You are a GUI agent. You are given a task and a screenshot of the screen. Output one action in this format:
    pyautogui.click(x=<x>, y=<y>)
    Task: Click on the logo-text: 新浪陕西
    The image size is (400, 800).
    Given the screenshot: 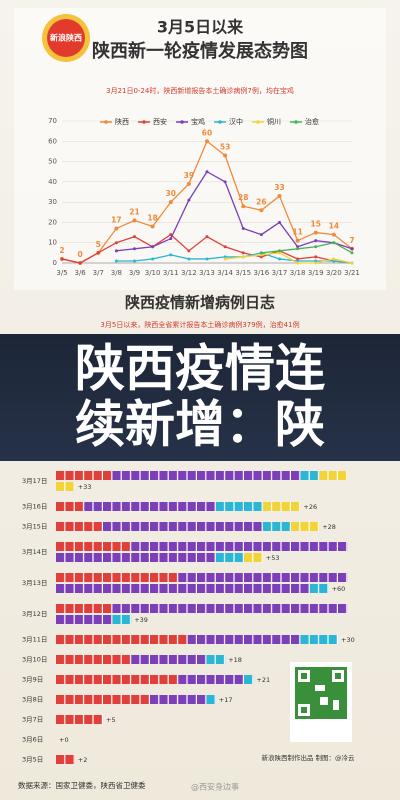 What is the action you would take?
    pyautogui.click(x=66, y=38)
    